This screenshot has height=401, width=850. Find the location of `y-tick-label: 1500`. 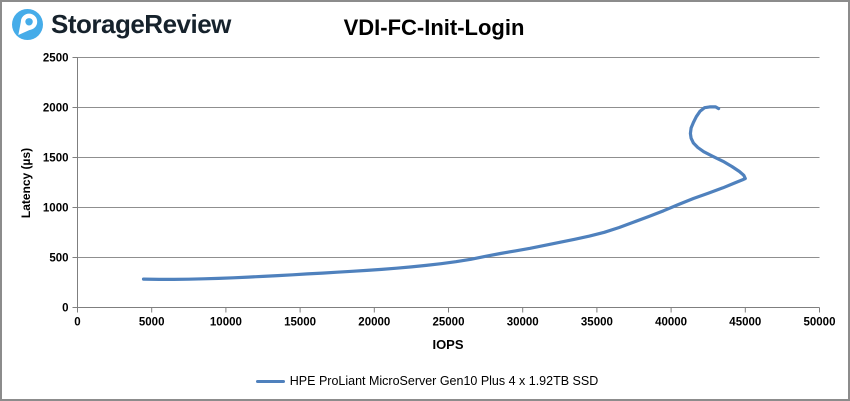

y-tick-label: 1500 is located at coordinates (56, 159).